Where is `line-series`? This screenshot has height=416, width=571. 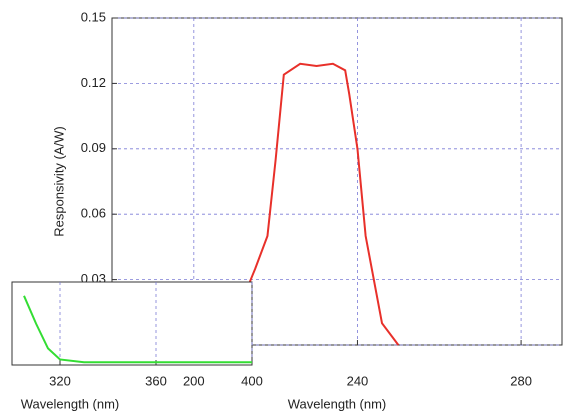 line-series is located at coordinates (137, 329).